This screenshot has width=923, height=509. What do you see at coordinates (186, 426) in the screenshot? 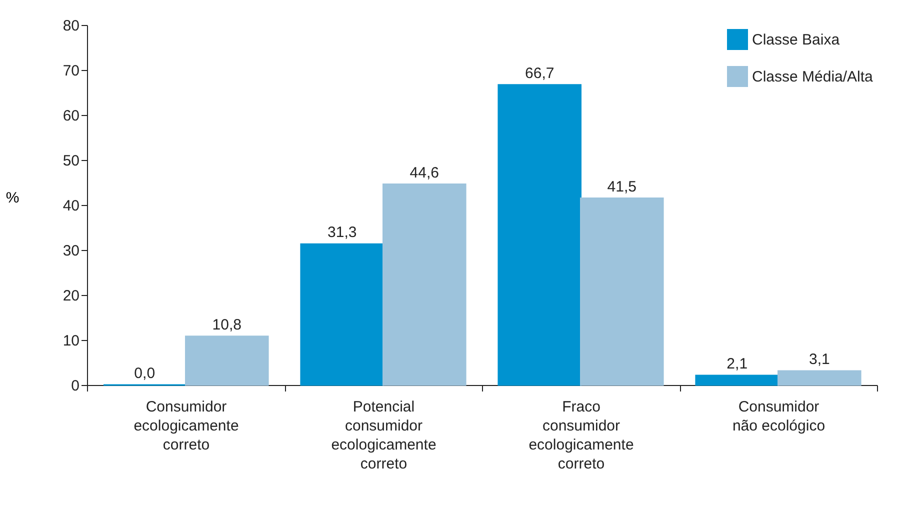
I see `x-tick-label: Consumidor ecologicamente correto` at bounding box center [186, 426].